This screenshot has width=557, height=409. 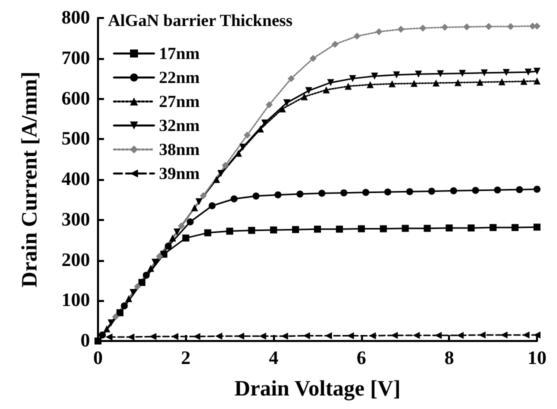 I want to click on y-axis-title: Drain Current [A/mm], so click(x=29, y=180).